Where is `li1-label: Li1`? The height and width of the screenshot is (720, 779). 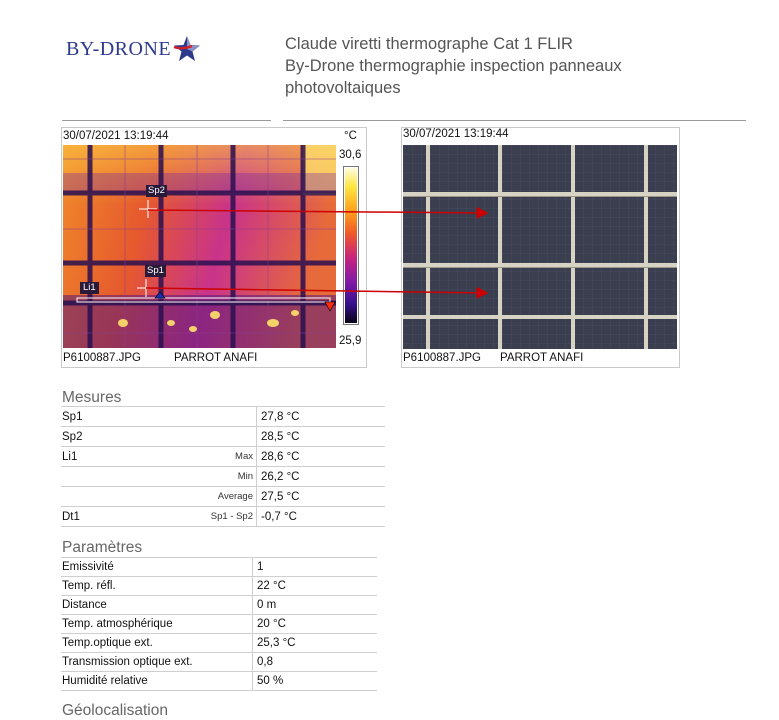 li1-label: Li1 is located at coordinates (89, 288).